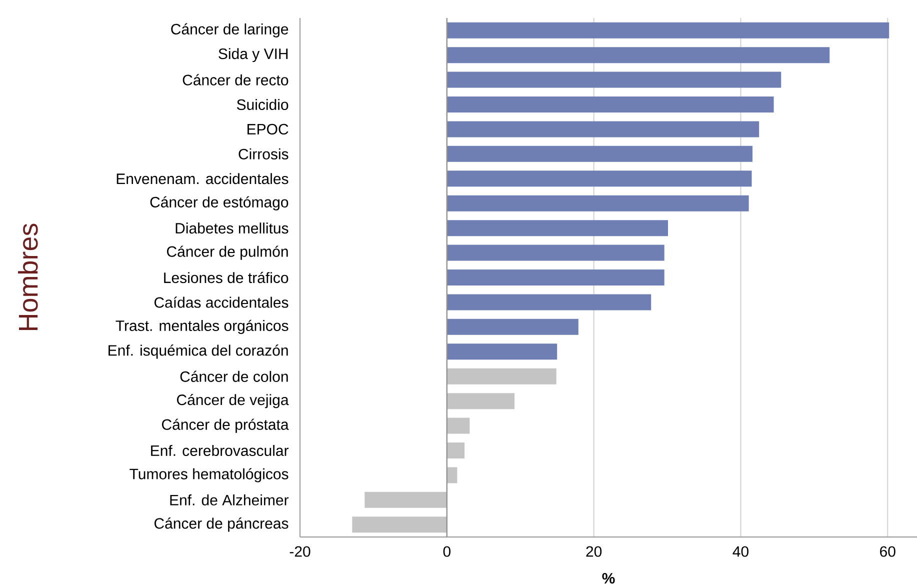 The width and height of the screenshot is (917, 588). I want to click on y-tick-label: Cáncer de laringe, so click(229, 30).